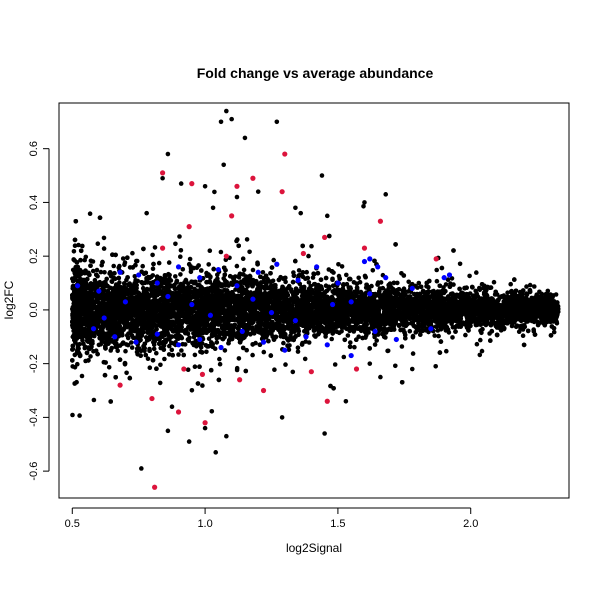  What do you see at coordinates (315, 73) in the screenshot?
I see `chart-title: Fold change vs average abundance` at bounding box center [315, 73].